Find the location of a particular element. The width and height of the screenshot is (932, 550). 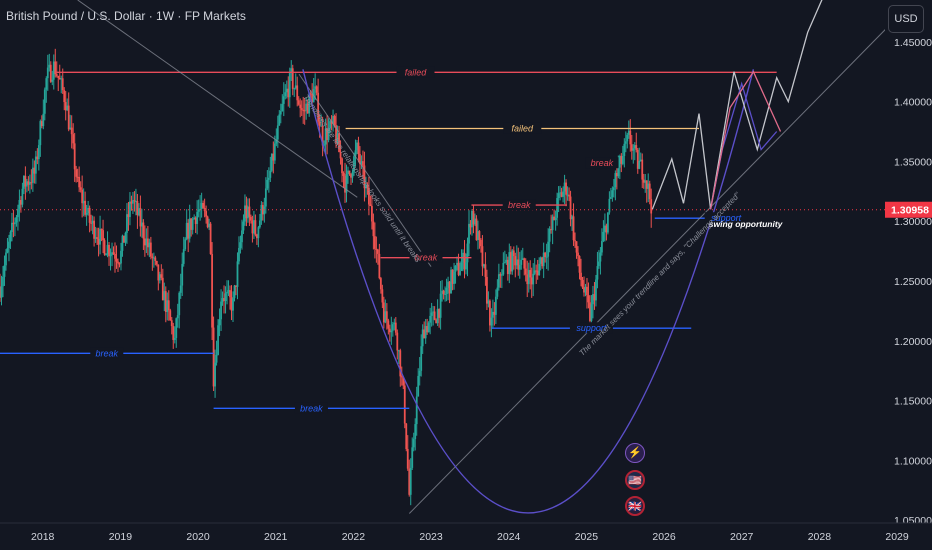

y-tick-label: 1.15000 is located at coordinates (913, 402).